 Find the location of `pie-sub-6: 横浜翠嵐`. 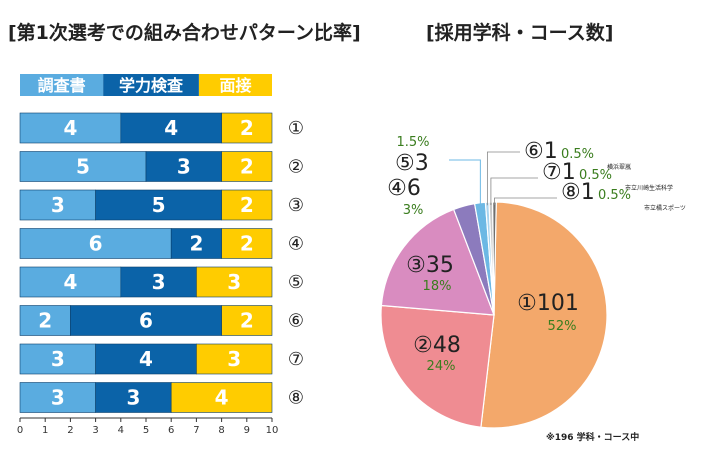

pie-sub-6: 横浜翠嵐 is located at coordinates (619, 167).